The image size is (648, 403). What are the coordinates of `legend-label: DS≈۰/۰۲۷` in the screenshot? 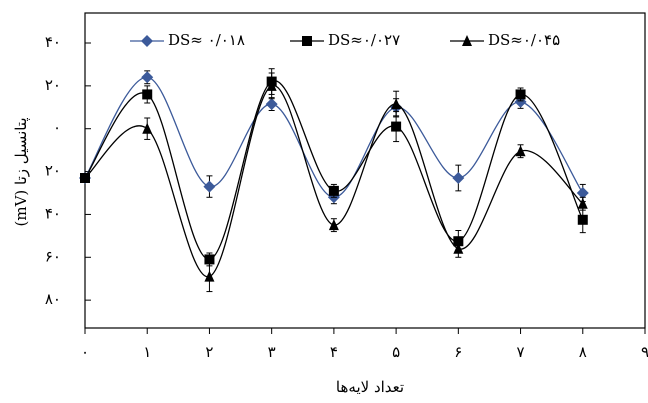 It's located at (364, 40).